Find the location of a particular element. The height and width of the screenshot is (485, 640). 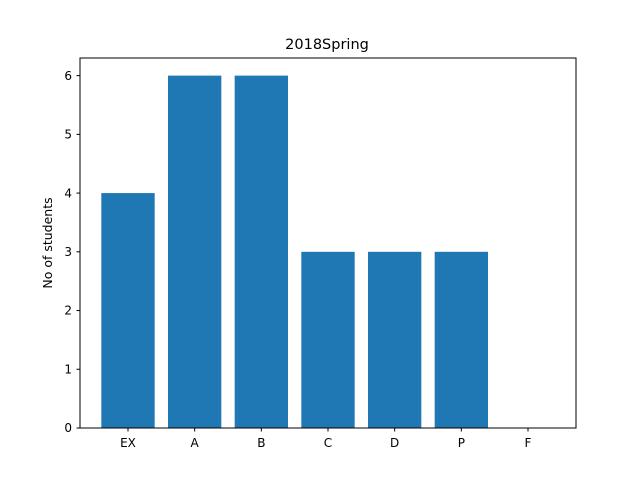

x-tick-label-b: B is located at coordinates (261, 443).